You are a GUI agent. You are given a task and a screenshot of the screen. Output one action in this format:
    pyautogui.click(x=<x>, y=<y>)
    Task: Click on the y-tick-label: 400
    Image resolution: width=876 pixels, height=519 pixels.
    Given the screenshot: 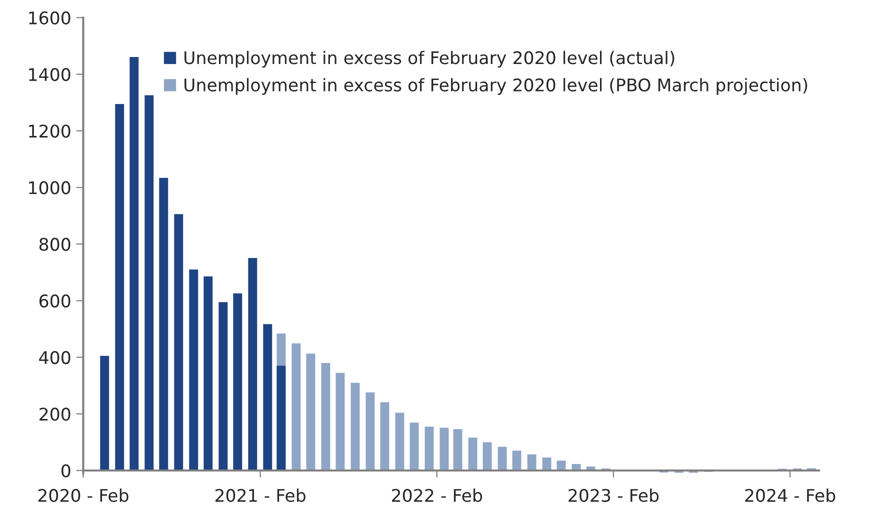 What is the action you would take?
    pyautogui.click(x=54, y=357)
    